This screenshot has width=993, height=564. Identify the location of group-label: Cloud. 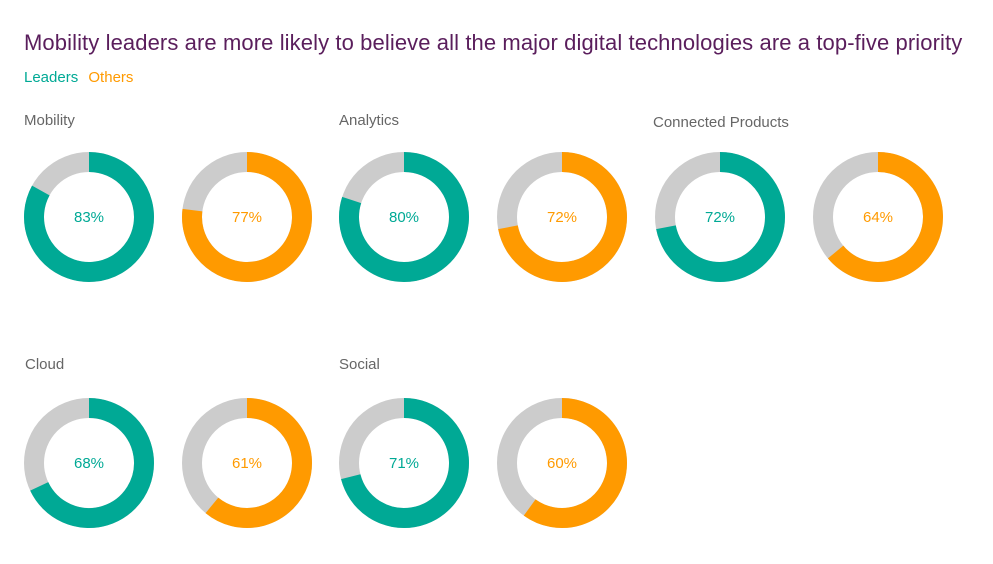
(45, 364).